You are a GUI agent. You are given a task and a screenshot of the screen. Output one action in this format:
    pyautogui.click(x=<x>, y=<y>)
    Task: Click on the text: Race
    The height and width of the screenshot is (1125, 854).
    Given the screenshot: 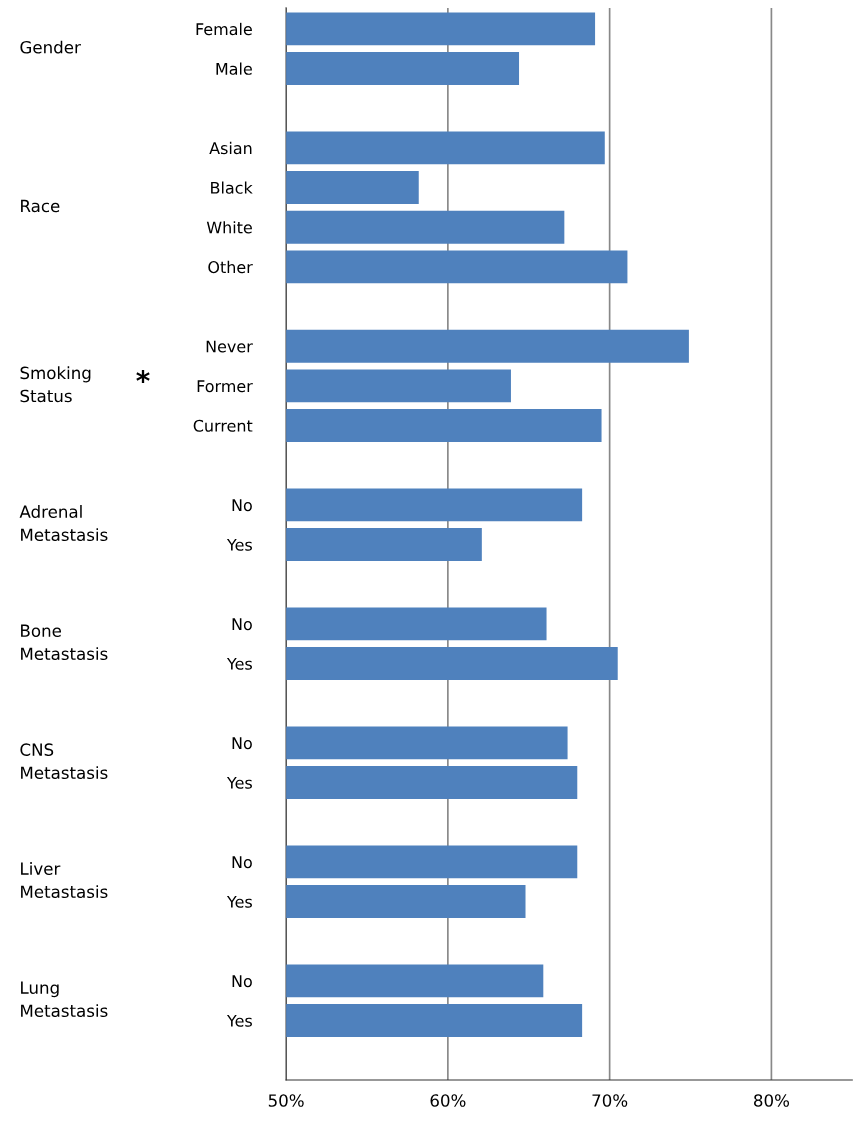 What is the action you would take?
    pyautogui.click(x=40, y=206)
    